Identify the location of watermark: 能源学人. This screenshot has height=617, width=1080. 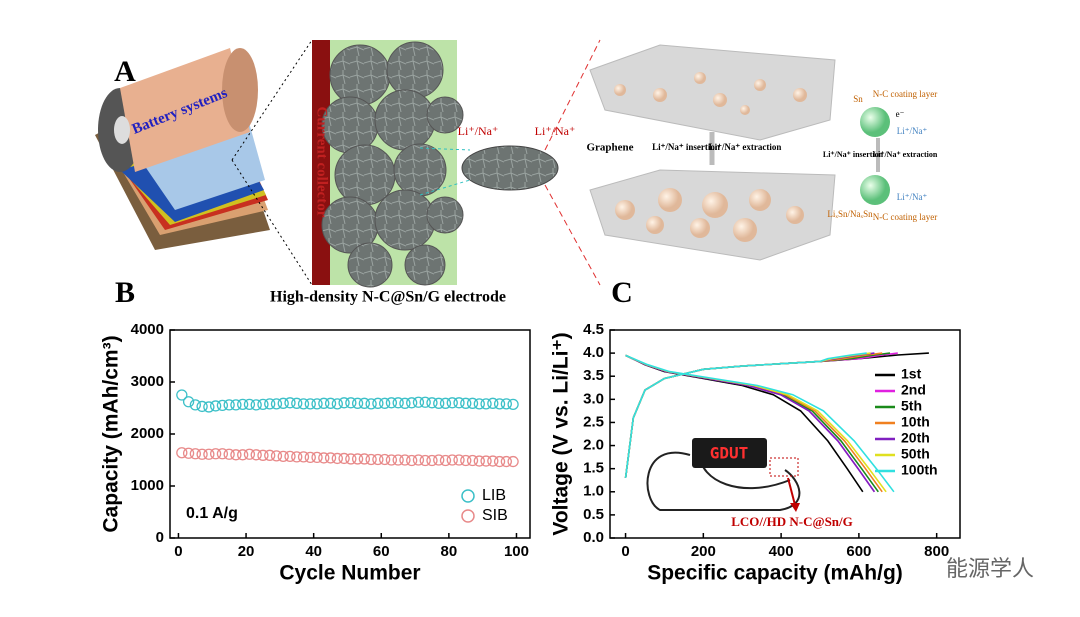
(990, 569).